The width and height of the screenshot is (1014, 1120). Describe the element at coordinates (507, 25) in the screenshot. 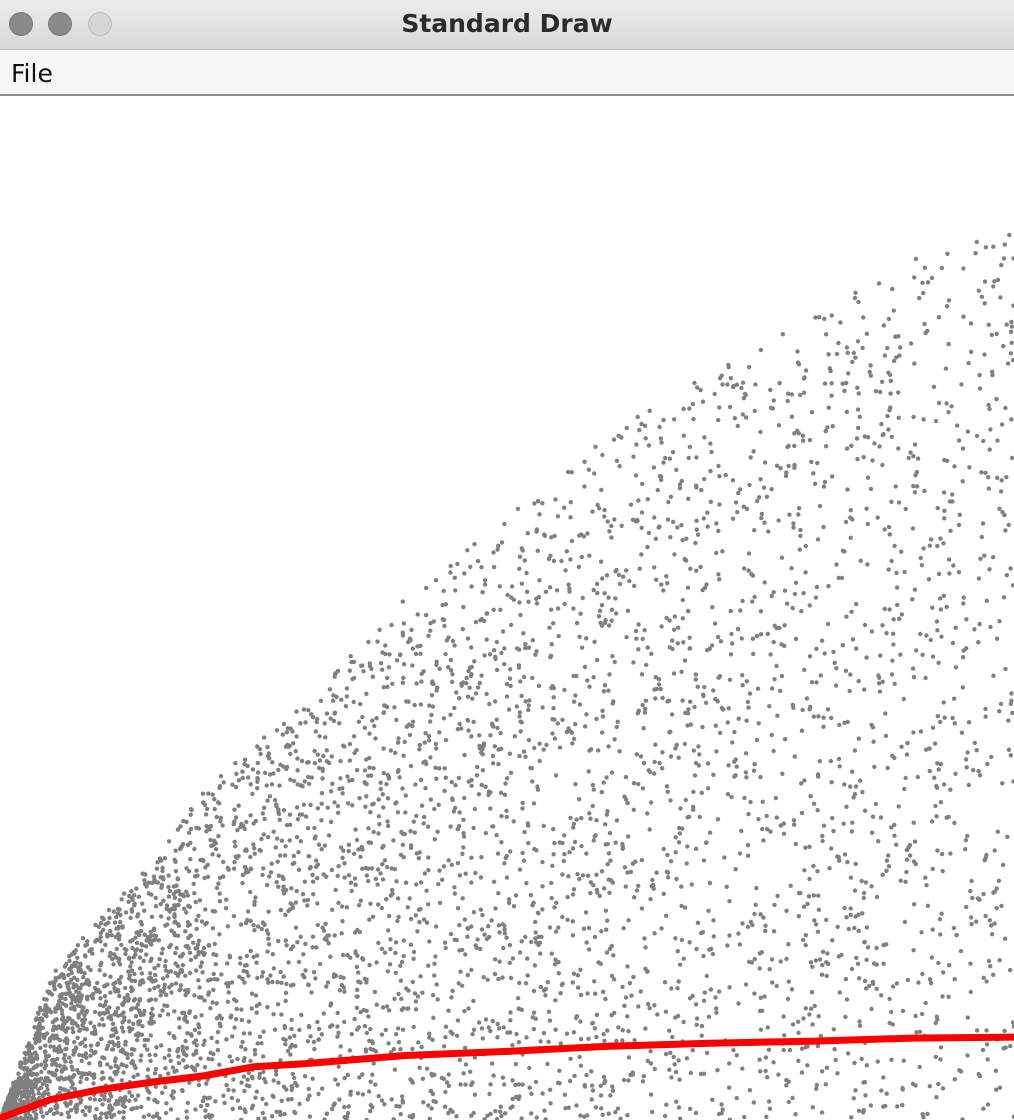

I see `title-bar: Standard Draw` at that location.